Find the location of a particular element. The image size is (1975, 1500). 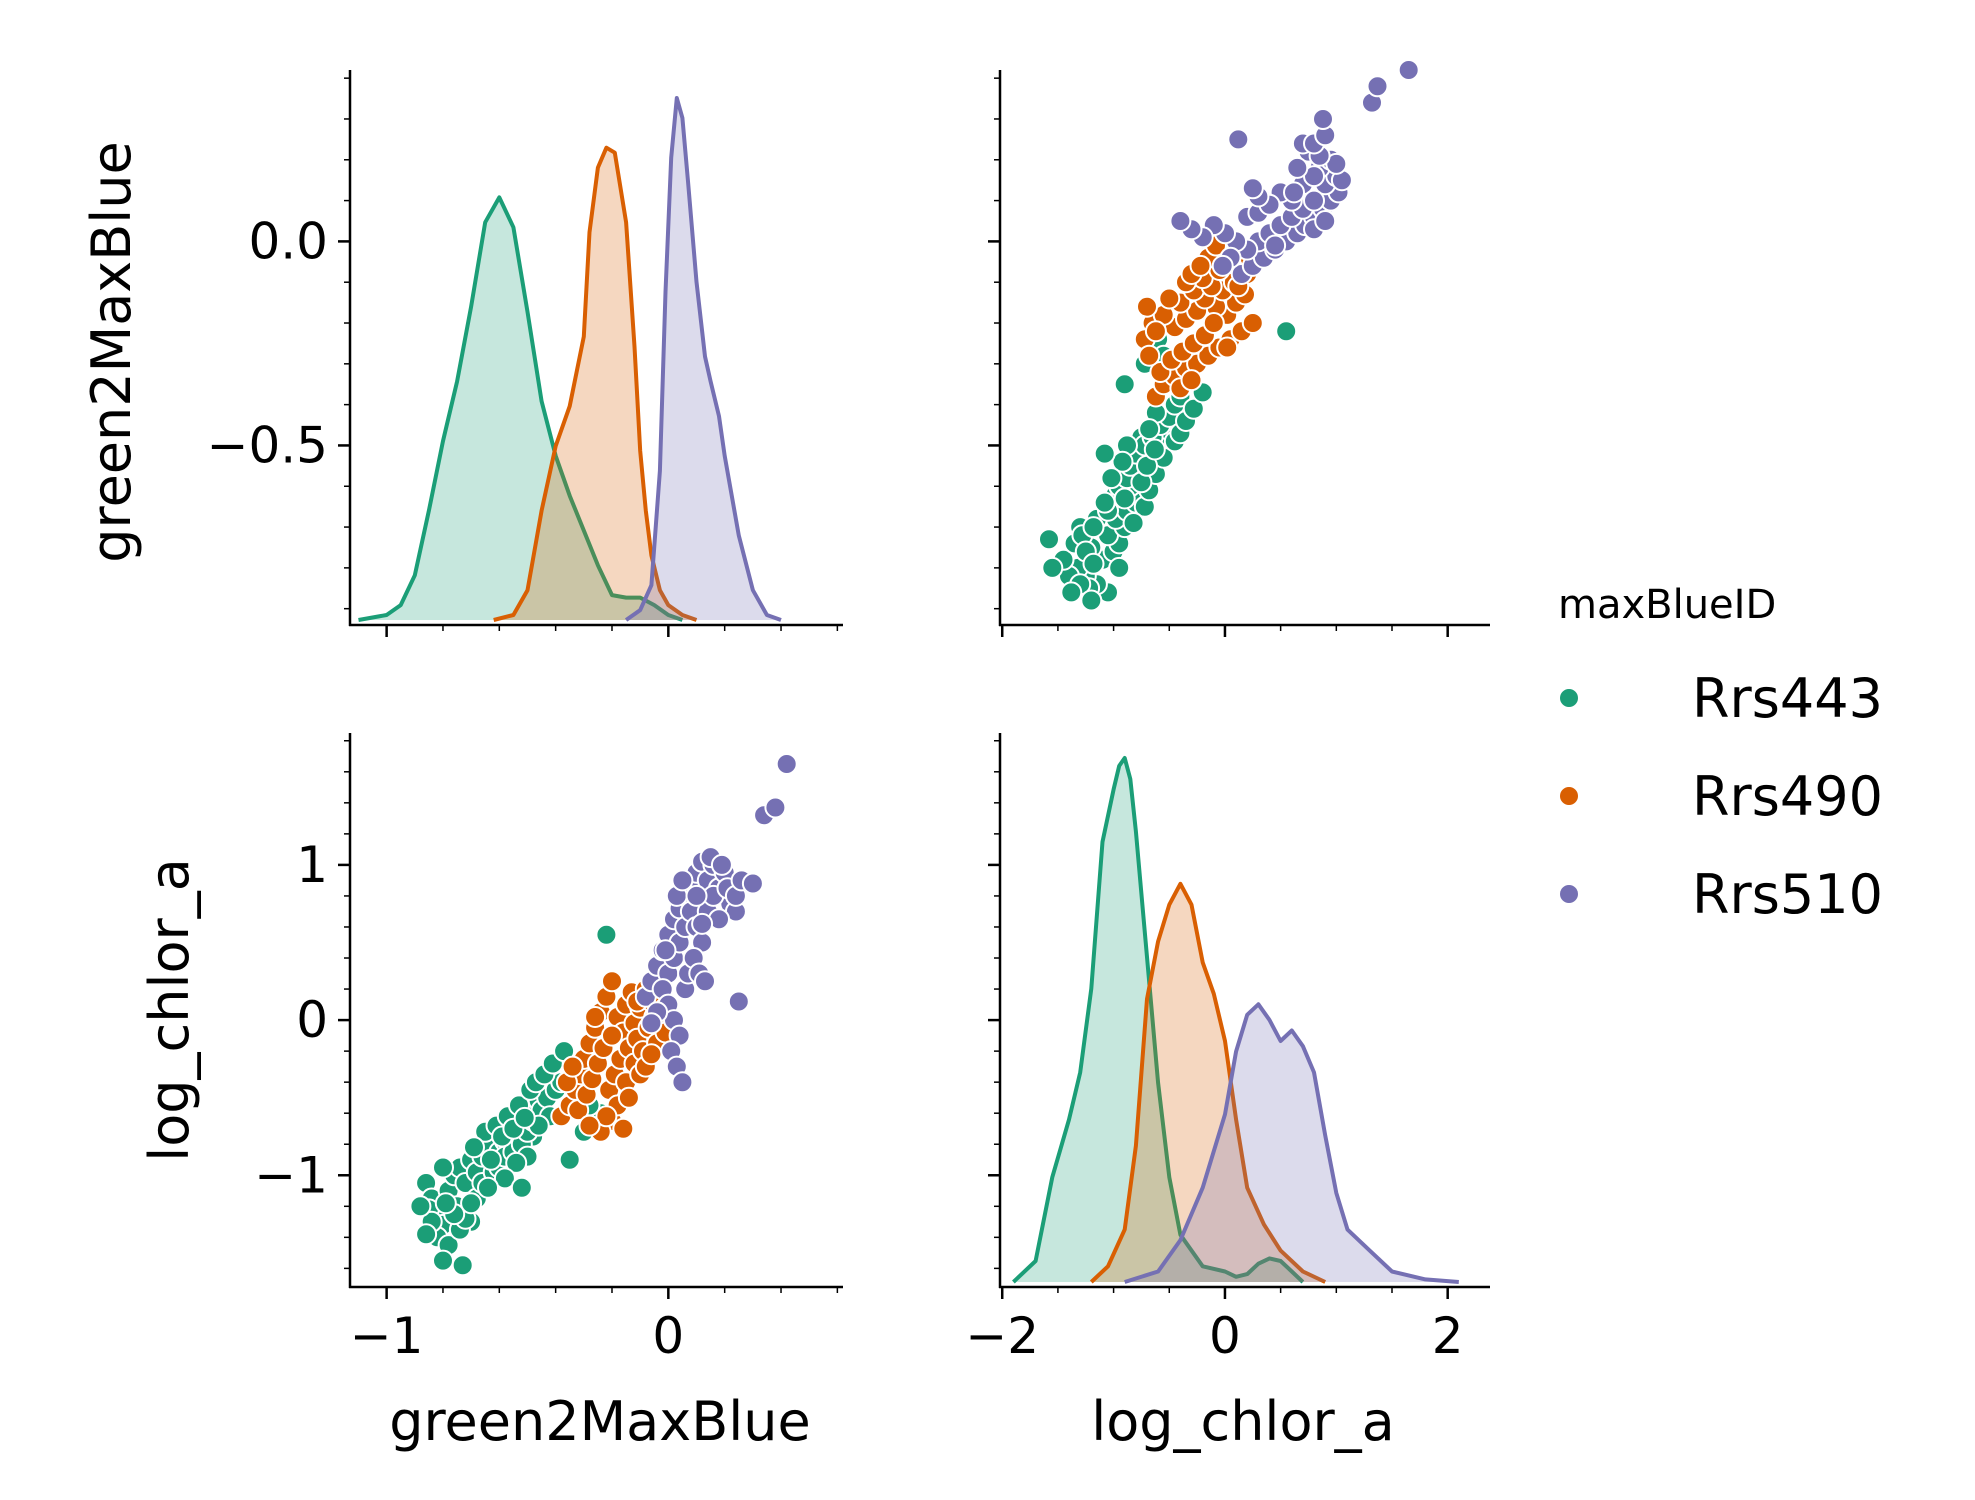

legend-marker-Rrs510 is located at coordinates (1569, 894).